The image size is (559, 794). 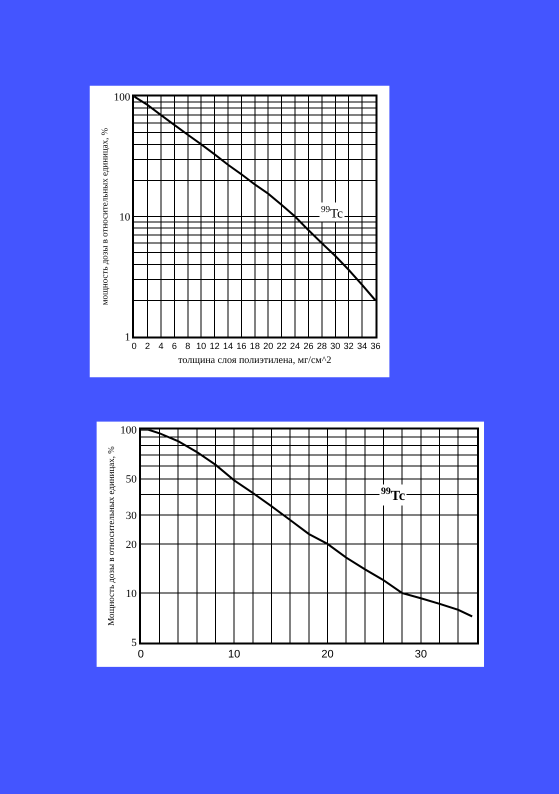 I want to click on x-axis-title: толщина слоя полиэтилена, мг/см^2, so click(x=255, y=360).